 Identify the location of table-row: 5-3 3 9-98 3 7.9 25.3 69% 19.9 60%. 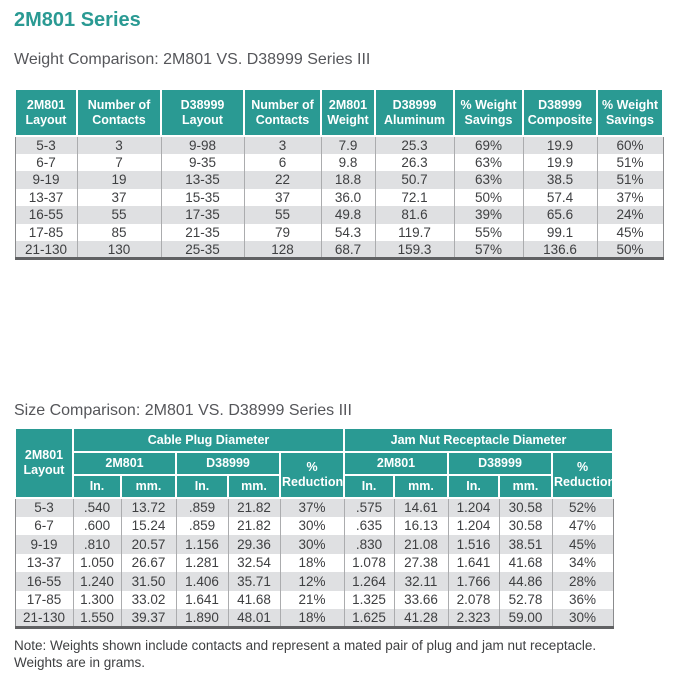
(339, 145).